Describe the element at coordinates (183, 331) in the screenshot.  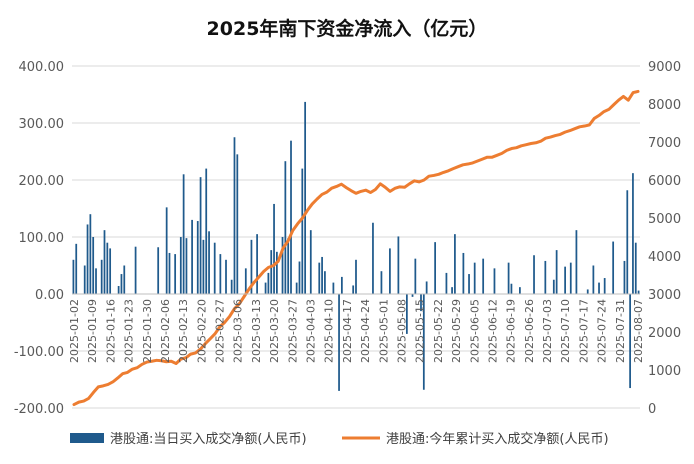
I see `x-tick-label: 2025-02-13` at that location.